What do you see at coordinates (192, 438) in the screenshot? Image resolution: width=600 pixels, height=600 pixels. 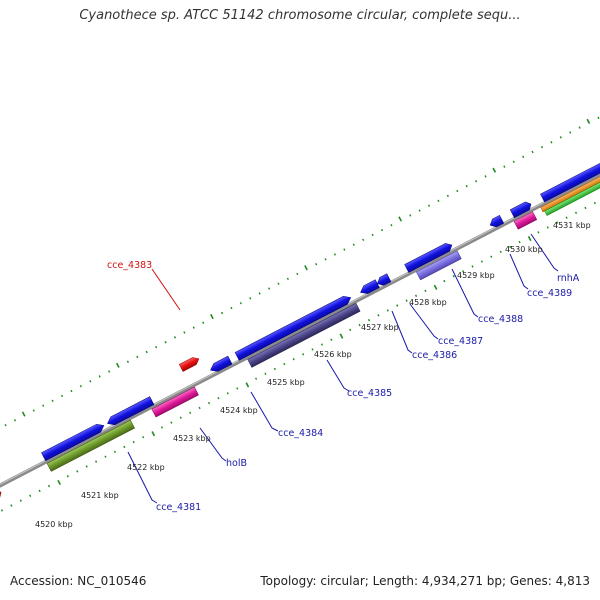 I see `scale-label: 4523 kbp` at bounding box center [192, 438].